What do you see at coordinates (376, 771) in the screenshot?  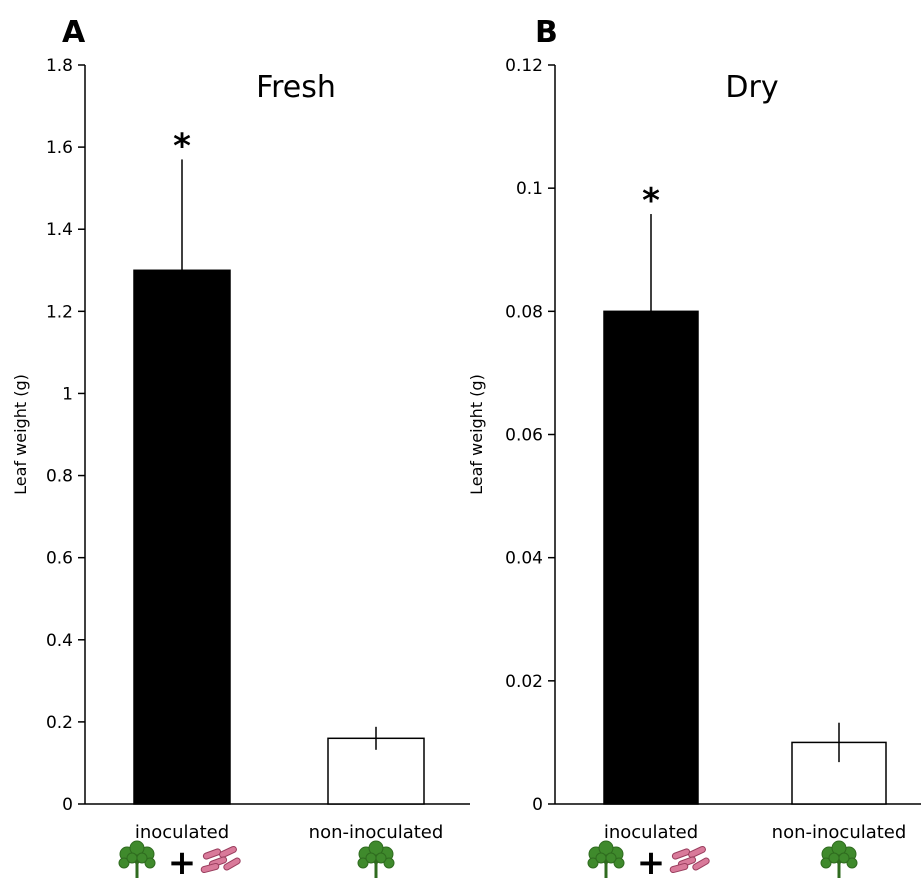 I see `bar-non-inoculated` at bounding box center [376, 771].